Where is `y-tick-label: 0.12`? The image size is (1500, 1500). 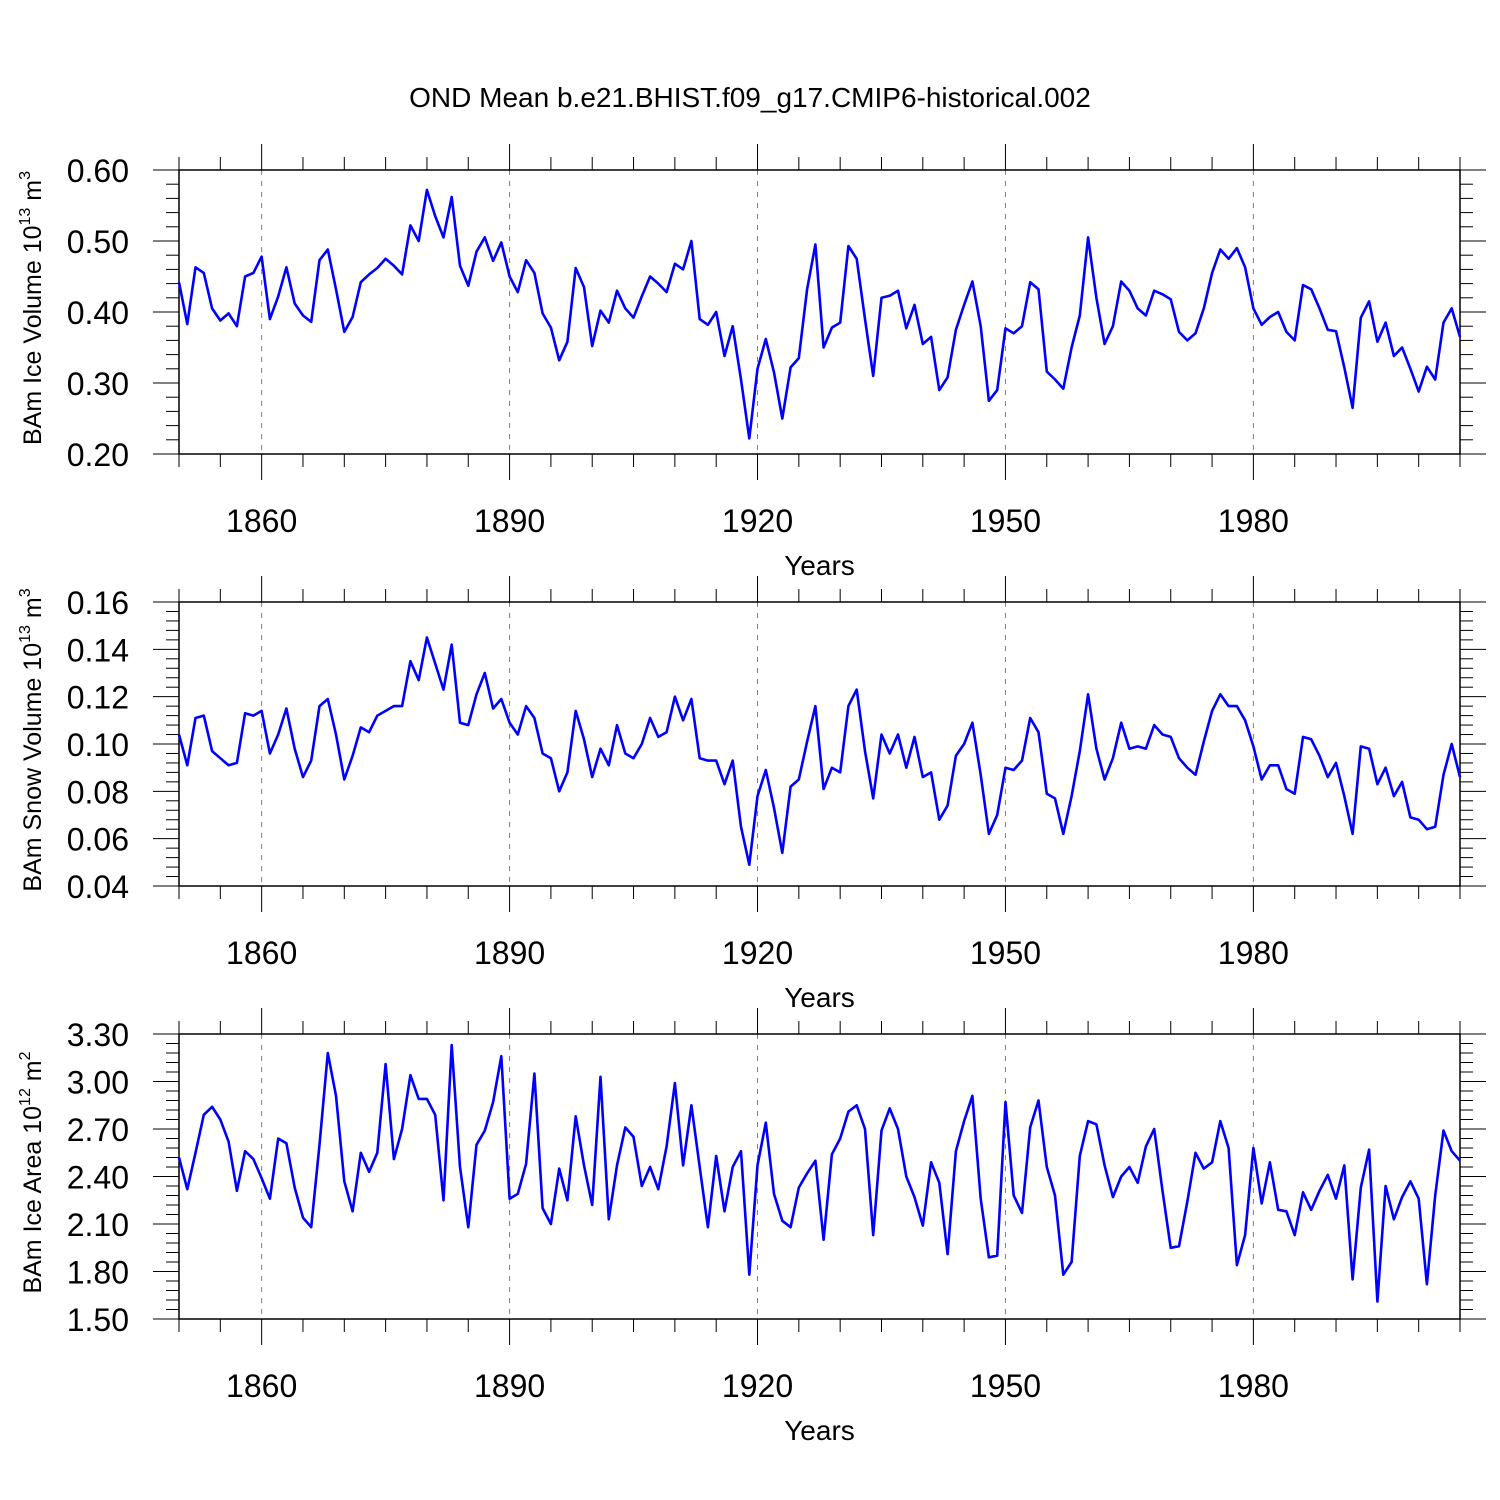
y-tick-label: 0.12 is located at coordinates (98, 698).